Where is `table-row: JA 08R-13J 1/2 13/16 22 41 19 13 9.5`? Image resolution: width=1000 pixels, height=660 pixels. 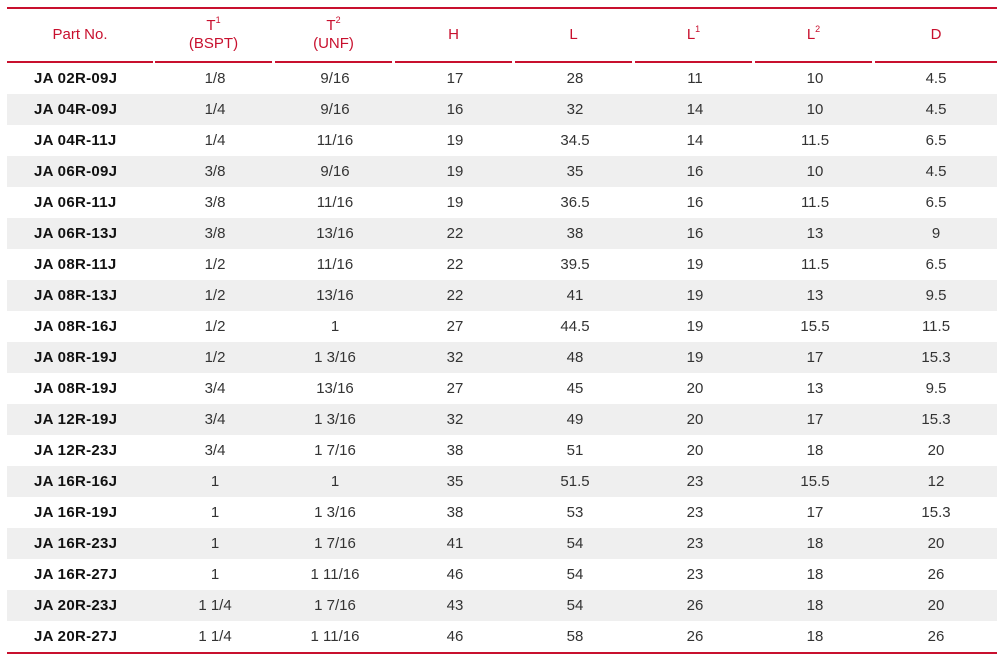 table-row: JA 08R-13J 1/2 13/16 22 41 19 13 9.5 is located at coordinates (502, 295).